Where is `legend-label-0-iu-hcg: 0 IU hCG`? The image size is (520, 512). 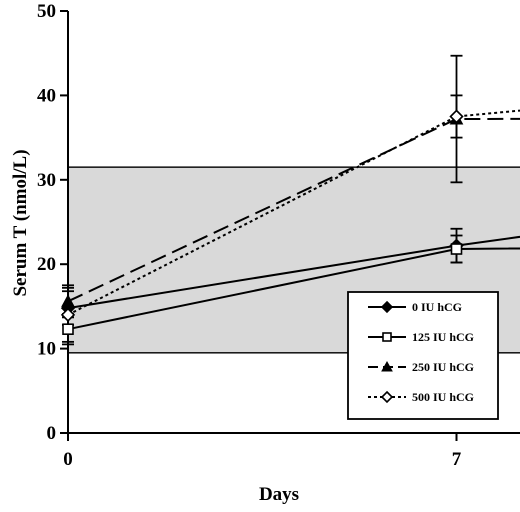 legend-label-0-iu-hcg: 0 IU hCG is located at coordinates (437, 307).